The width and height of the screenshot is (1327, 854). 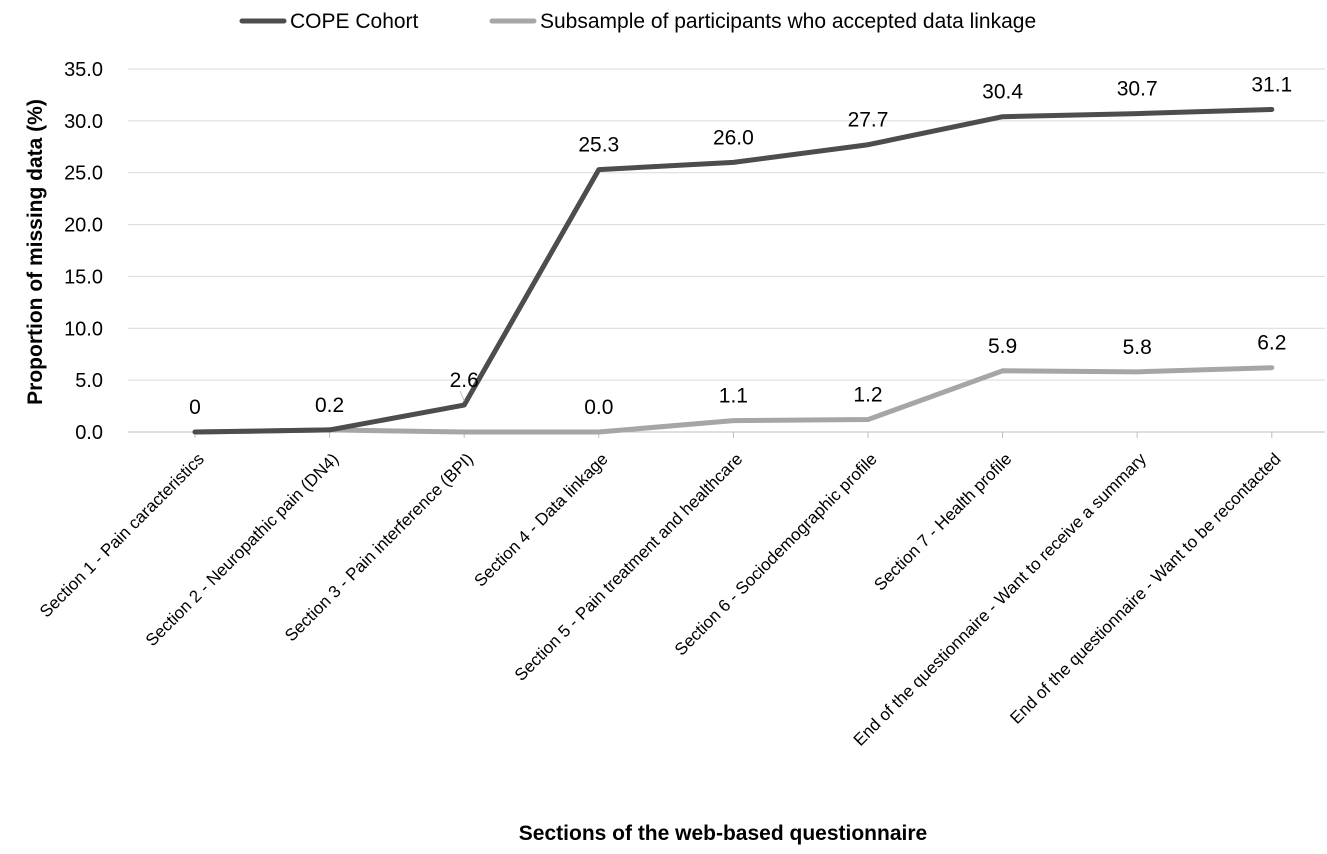 What do you see at coordinates (83, 226) in the screenshot?
I see `y-tick-label: 20.0` at bounding box center [83, 226].